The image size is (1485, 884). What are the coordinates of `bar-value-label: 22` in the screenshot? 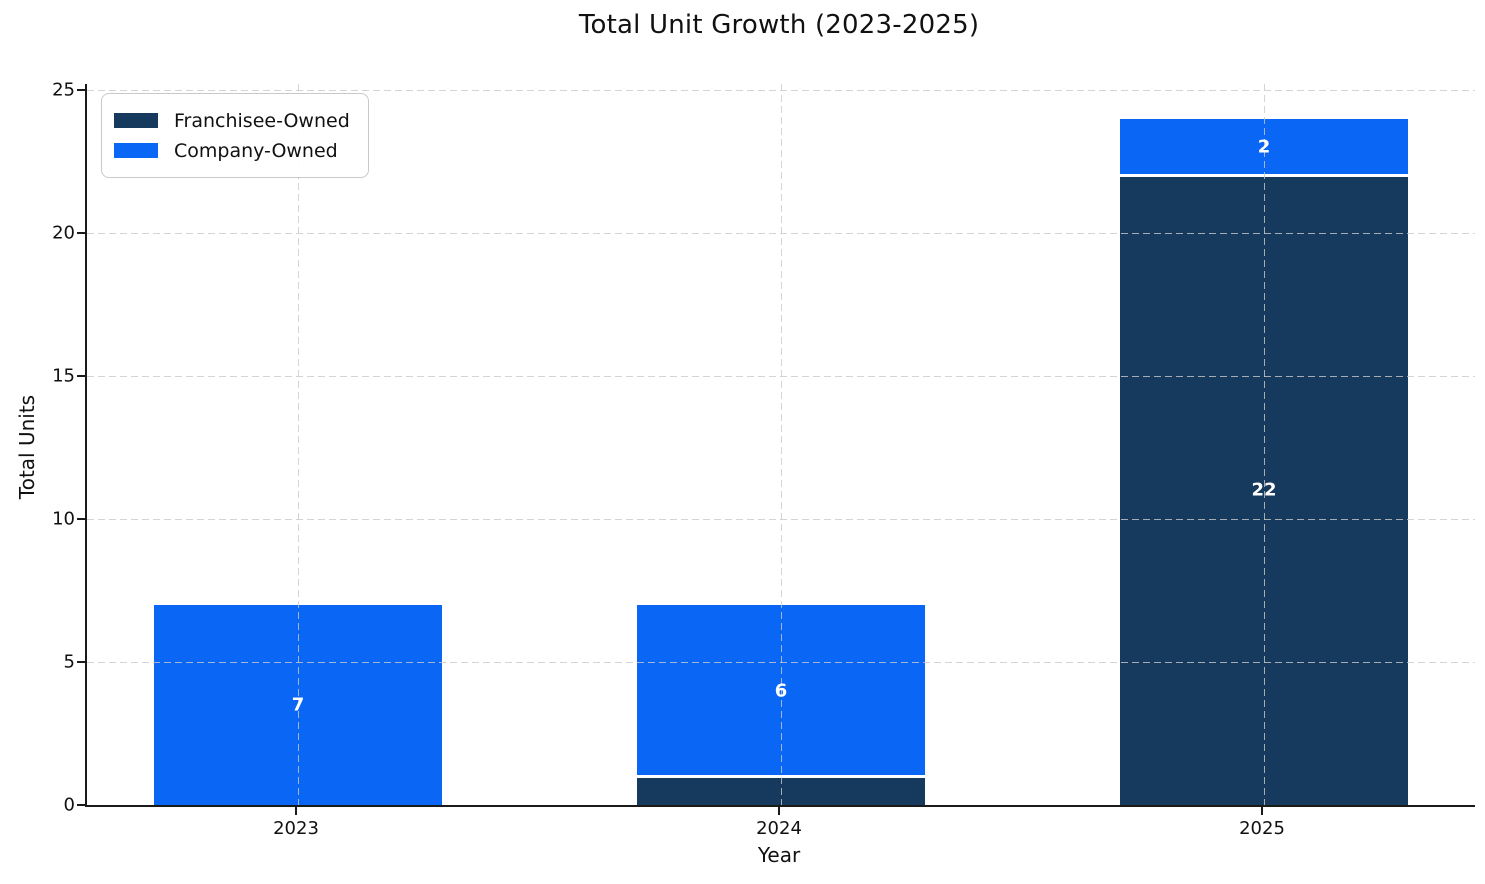 It's located at (1264, 490).